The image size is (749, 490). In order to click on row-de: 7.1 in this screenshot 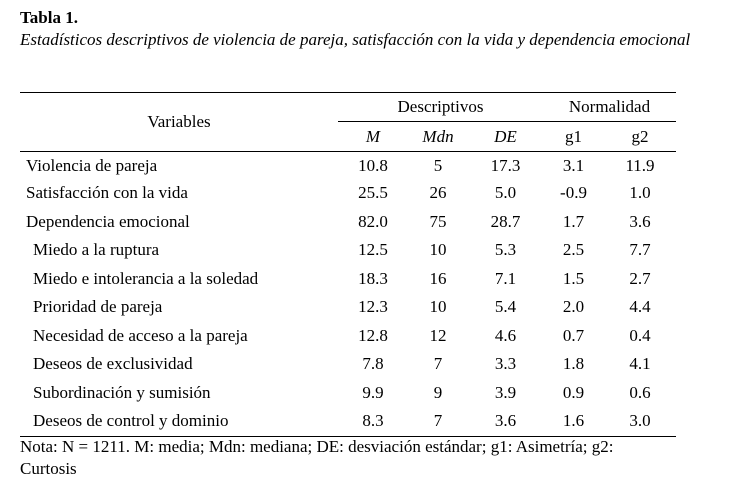, I will do `click(505, 278)`.